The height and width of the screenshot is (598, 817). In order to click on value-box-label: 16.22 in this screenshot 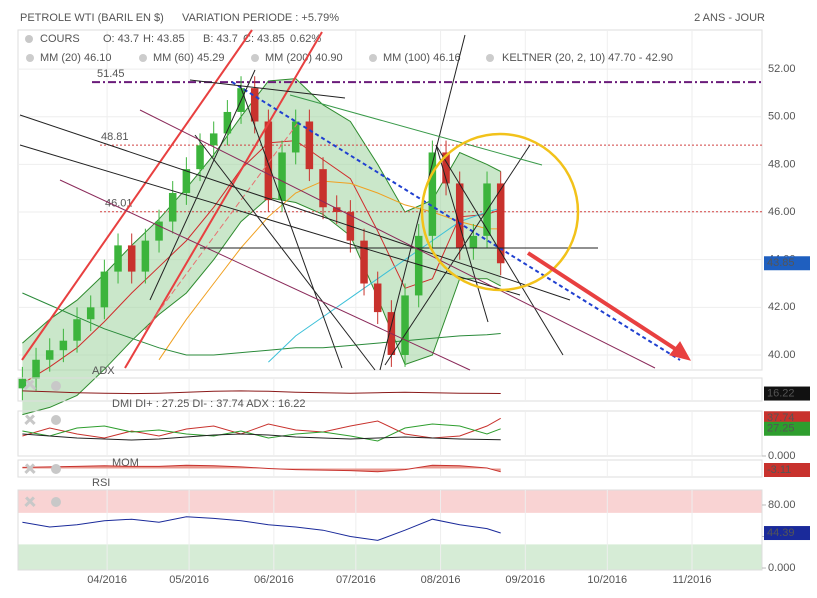, I will do `click(781, 393)`.